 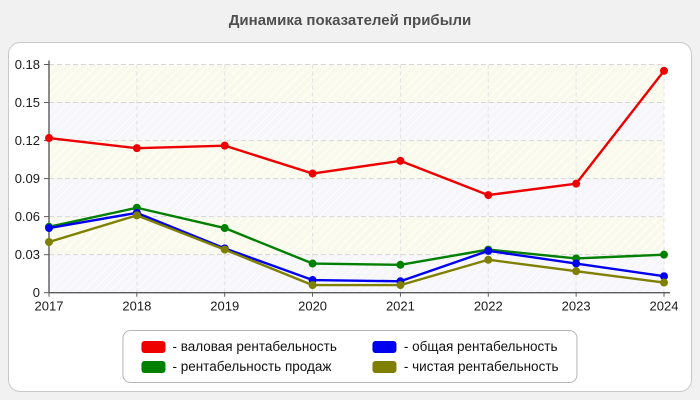 What do you see at coordinates (664, 306) in the screenshot?
I see `x-tick-label: 2024` at bounding box center [664, 306].